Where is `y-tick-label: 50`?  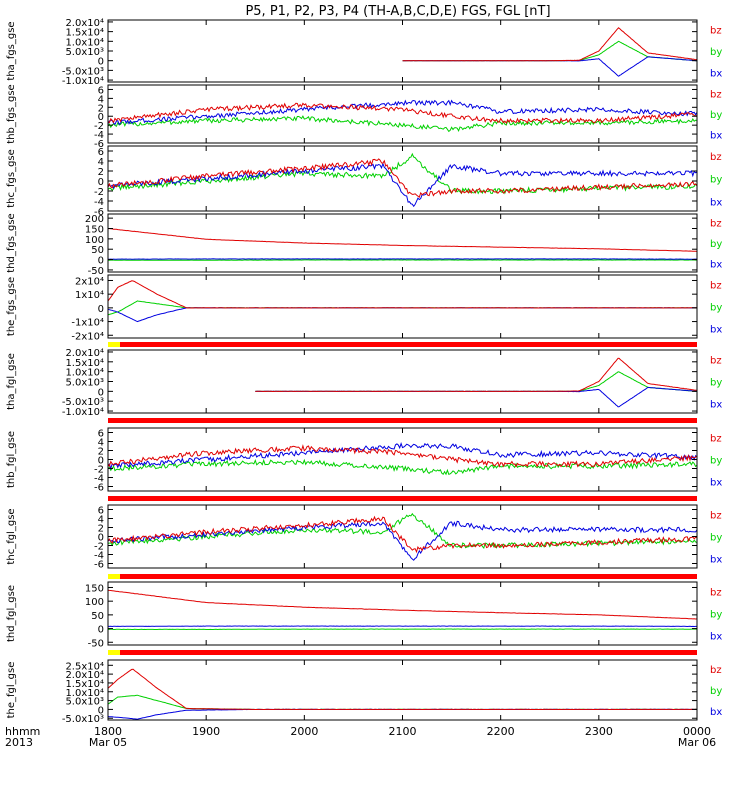
y-tick-label: 50 is located at coordinates (97, 616).